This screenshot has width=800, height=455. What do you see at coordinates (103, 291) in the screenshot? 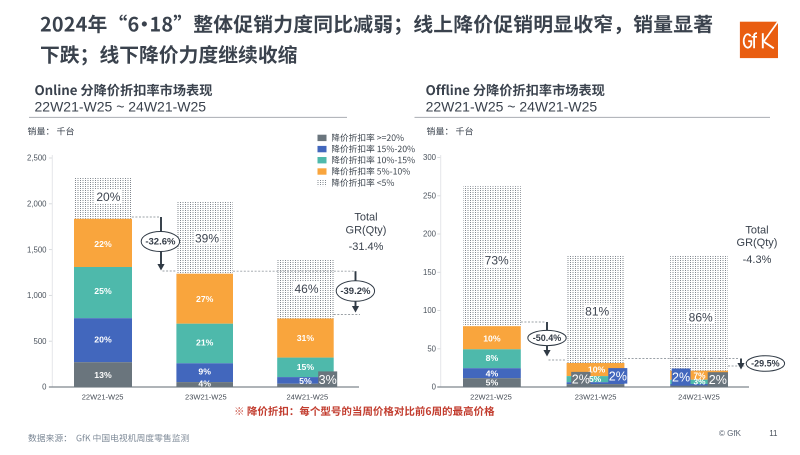
I see `svg-text: 25%` at bounding box center [103, 291].